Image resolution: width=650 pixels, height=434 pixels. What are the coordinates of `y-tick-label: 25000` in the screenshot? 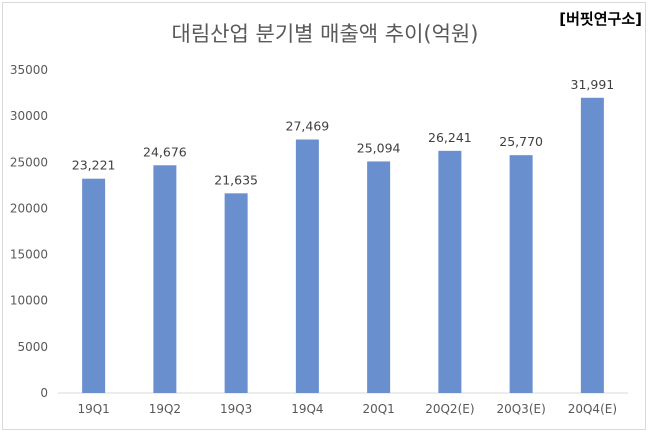 It's located at (29, 162).